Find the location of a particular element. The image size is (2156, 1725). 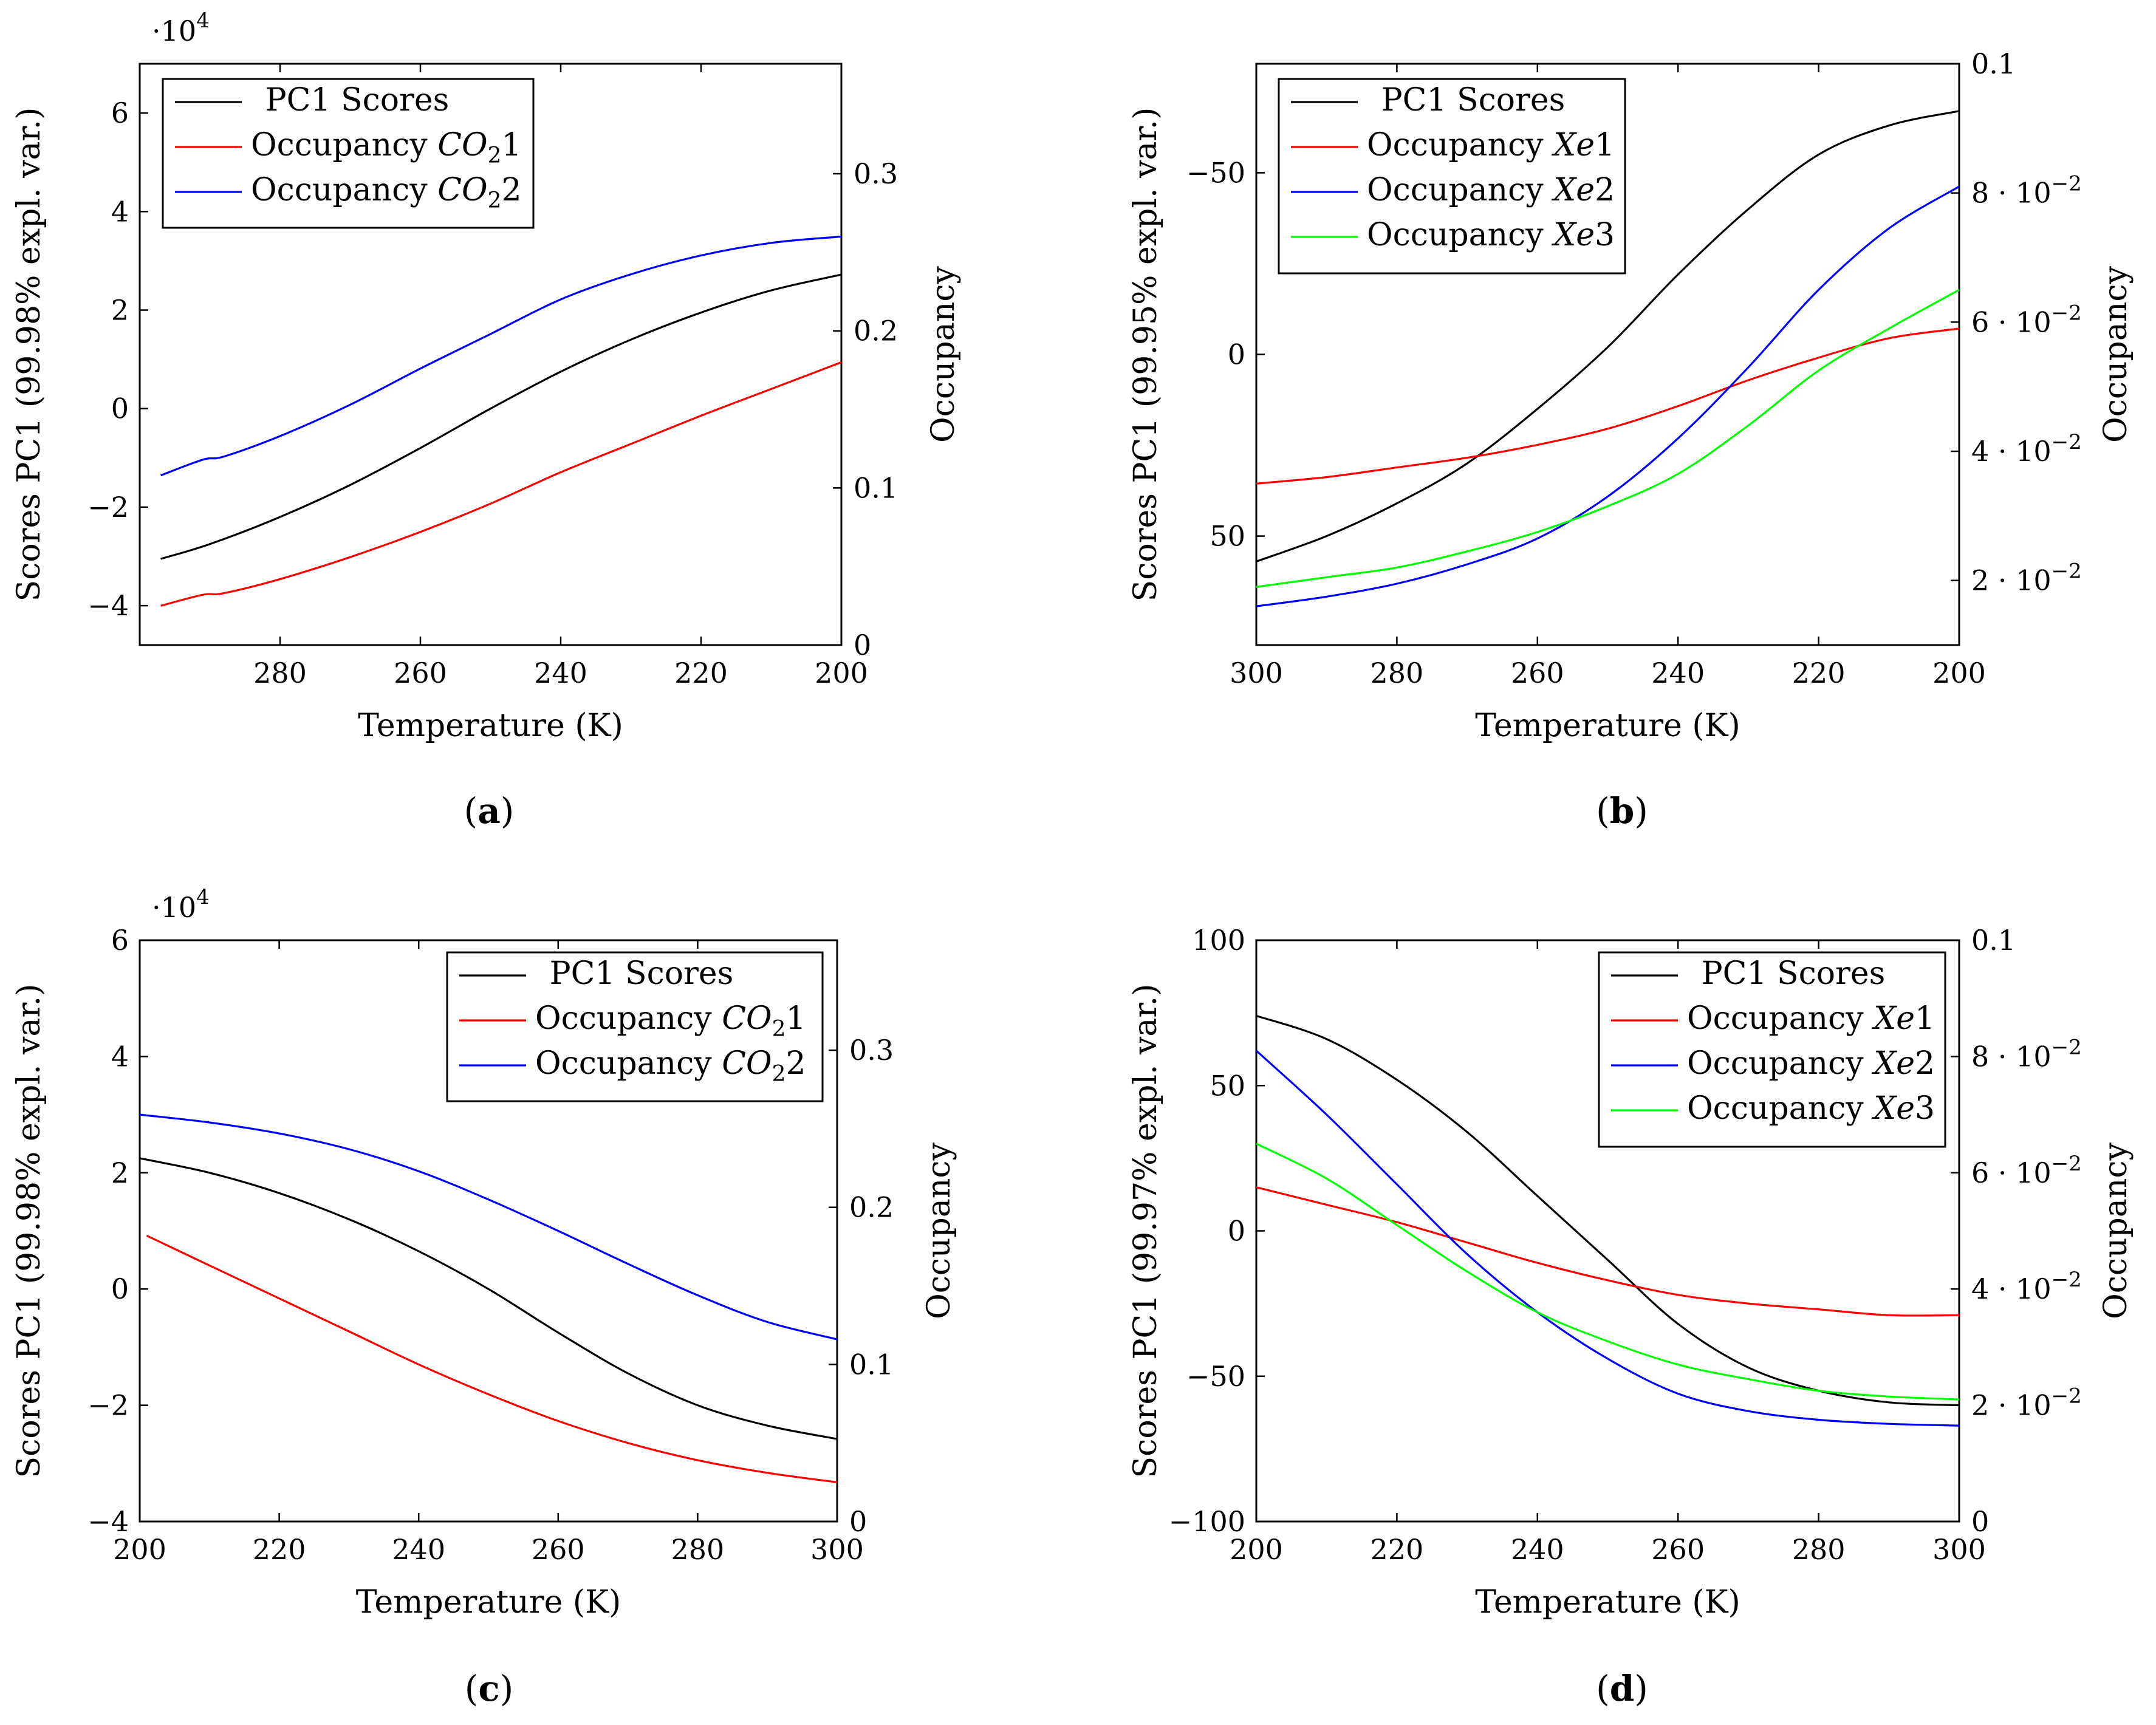

legend-label-suffix: 1 is located at coordinates (1605, 145).